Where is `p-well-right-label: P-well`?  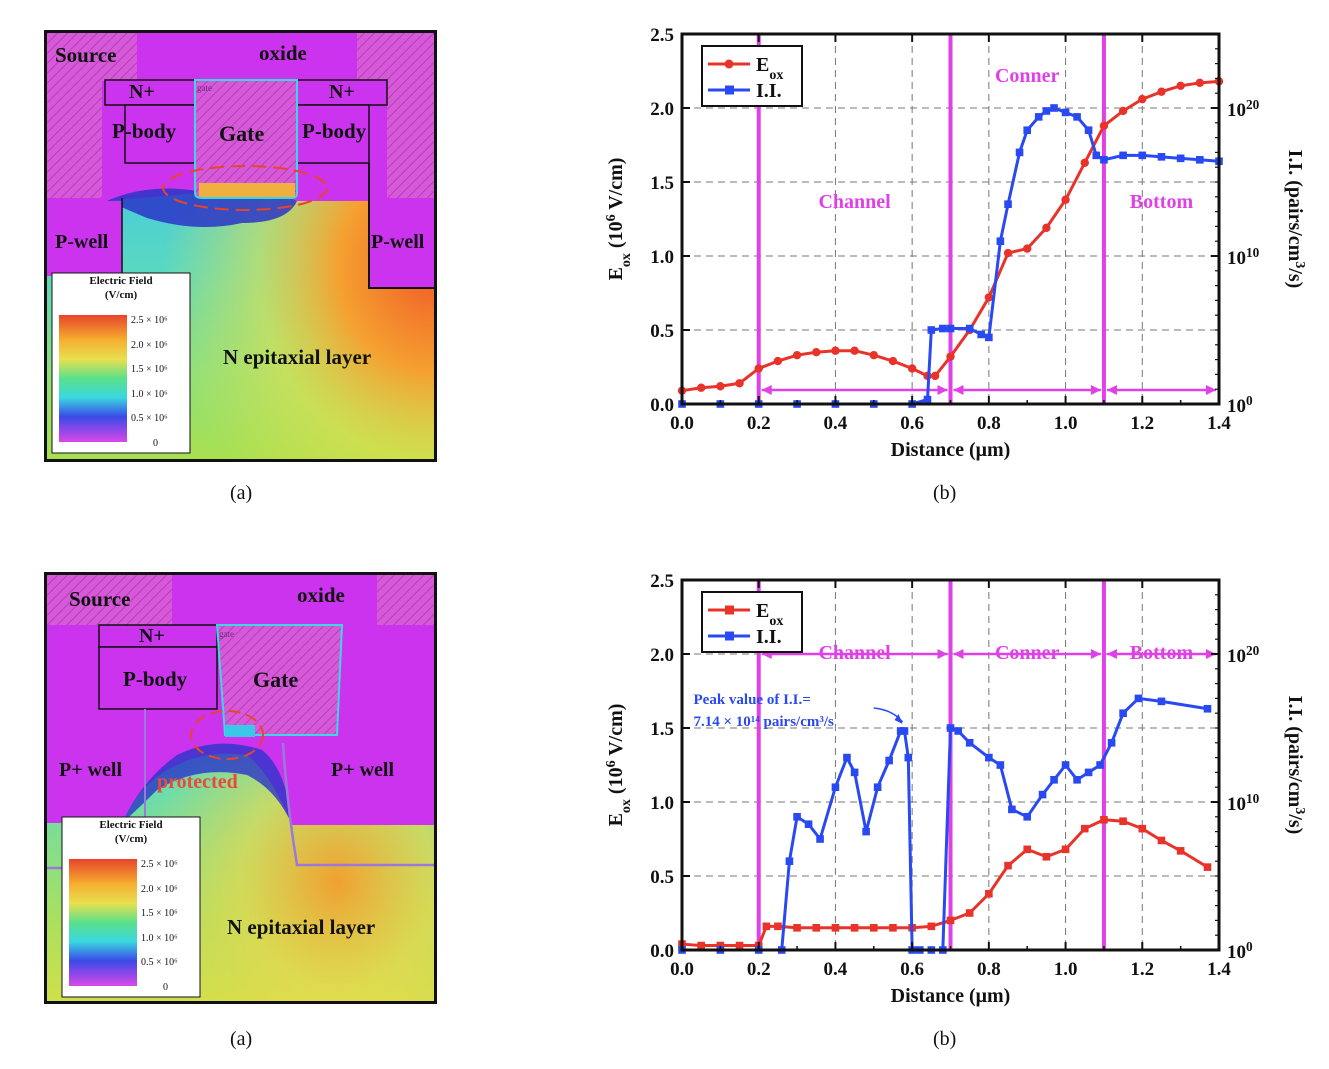
p-well-right-label: P-well is located at coordinates (398, 242).